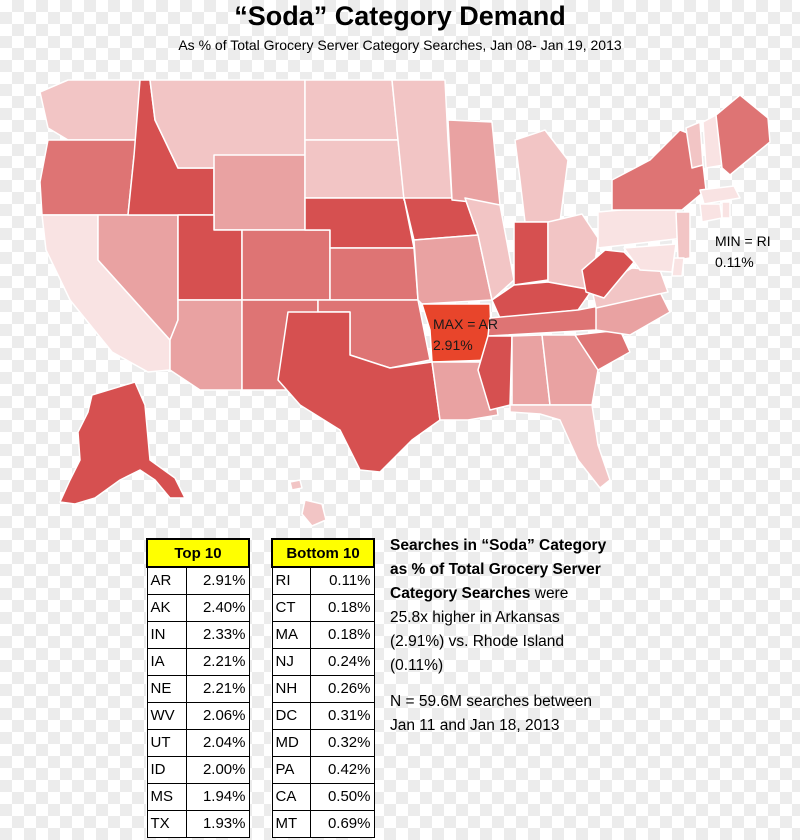 Image resolution: width=800 pixels, height=840 pixels. Describe the element at coordinates (541, 176) in the screenshot. I see `state-mi` at that location.